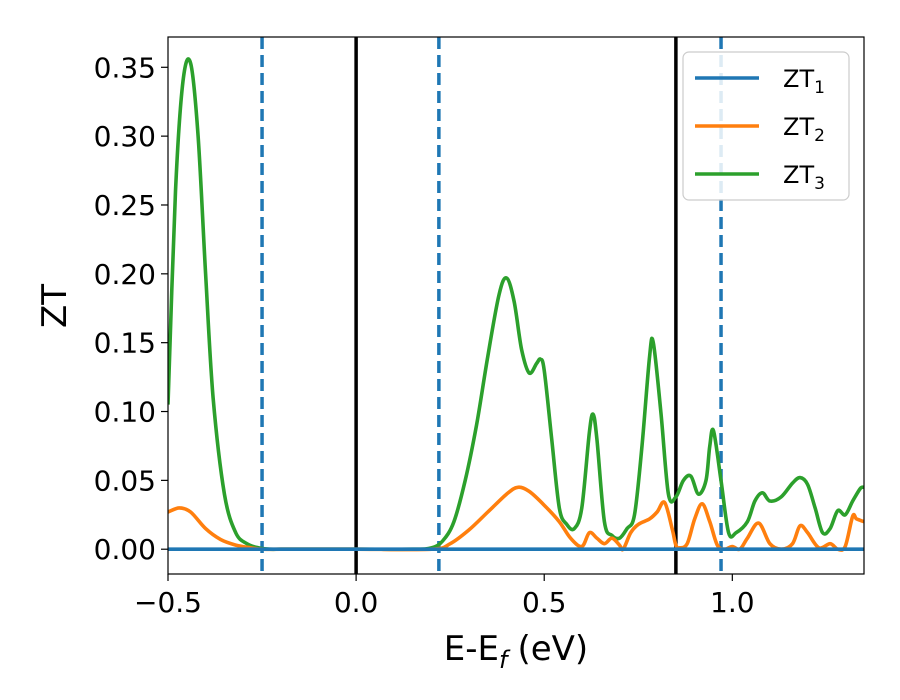 The width and height of the screenshot is (900, 700). I want to click on x-axis-label-unit: (eV), so click(552, 649).